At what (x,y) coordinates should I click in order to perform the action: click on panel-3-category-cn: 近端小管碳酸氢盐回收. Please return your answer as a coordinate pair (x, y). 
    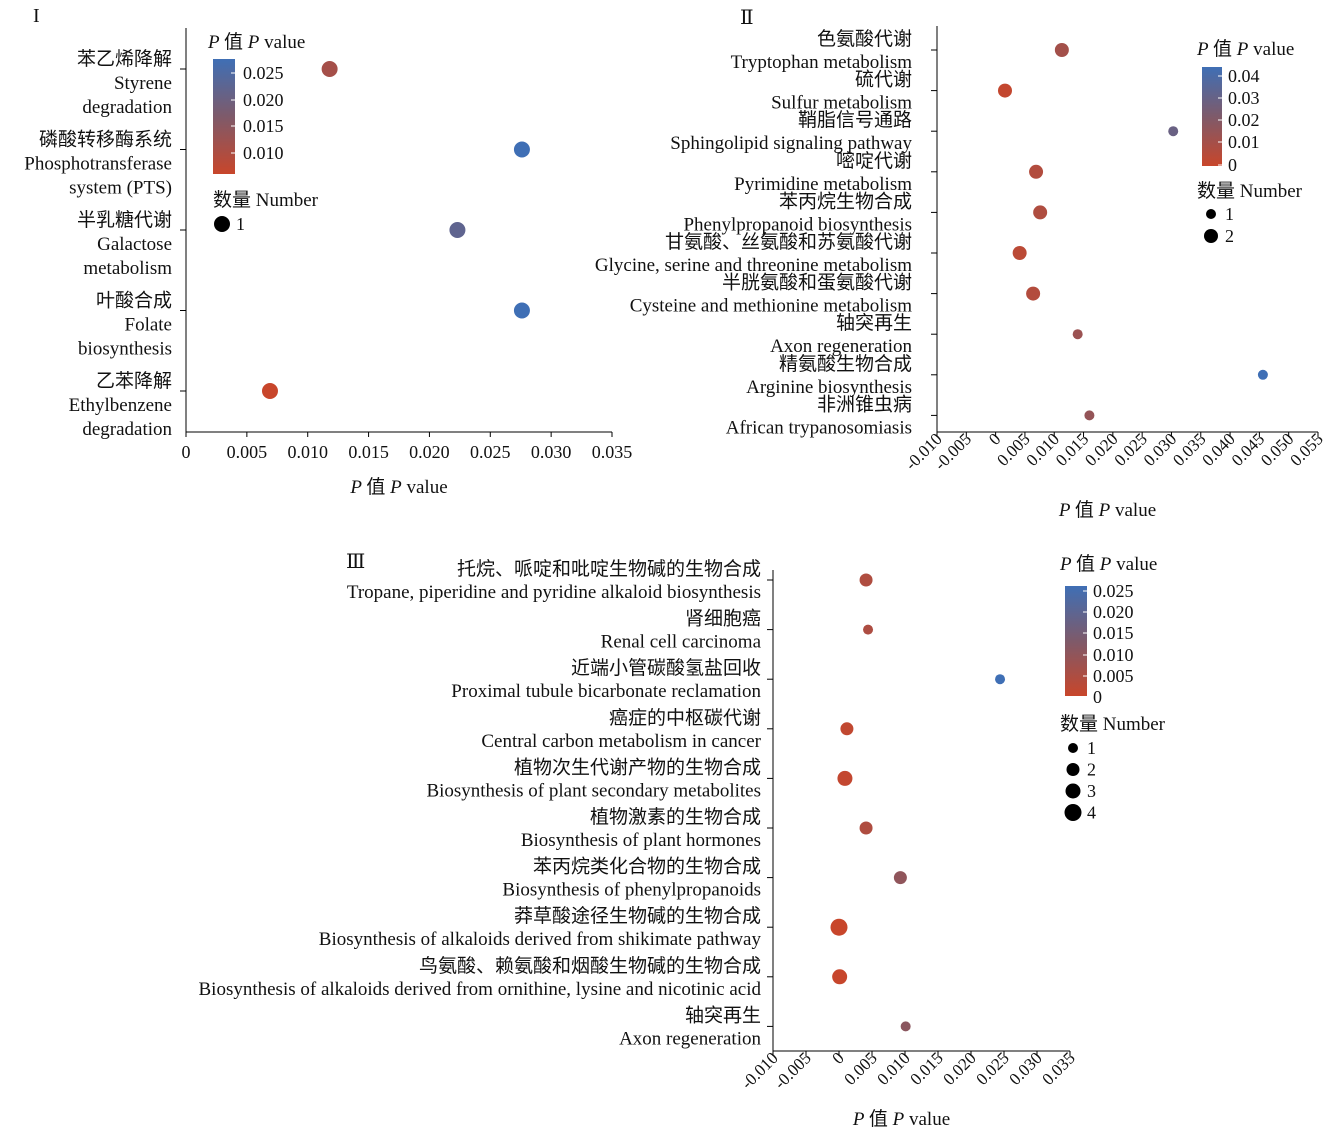
    Looking at the image, I should click on (666, 668).